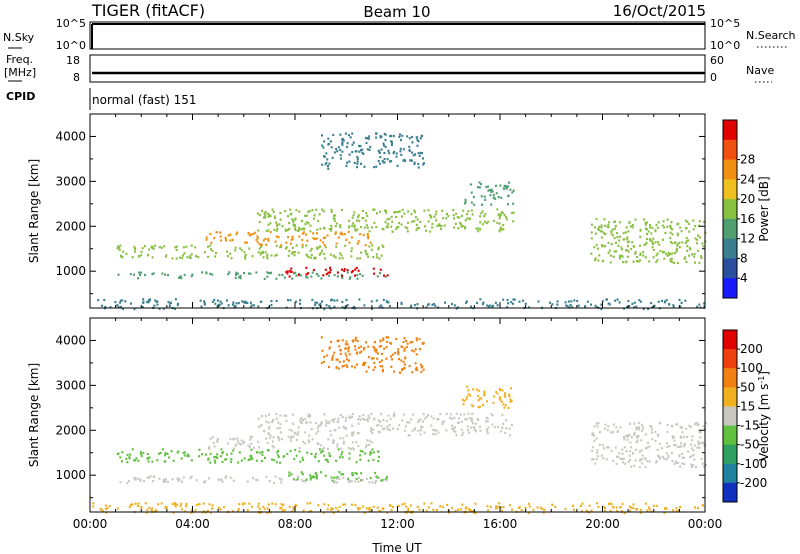 This screenshot has width=800, height=554. What do you see at coordinates (148, 10) in the screenshot?
I see `radar-title: TIGER (fitACF)` at bounding box center [148, 10].